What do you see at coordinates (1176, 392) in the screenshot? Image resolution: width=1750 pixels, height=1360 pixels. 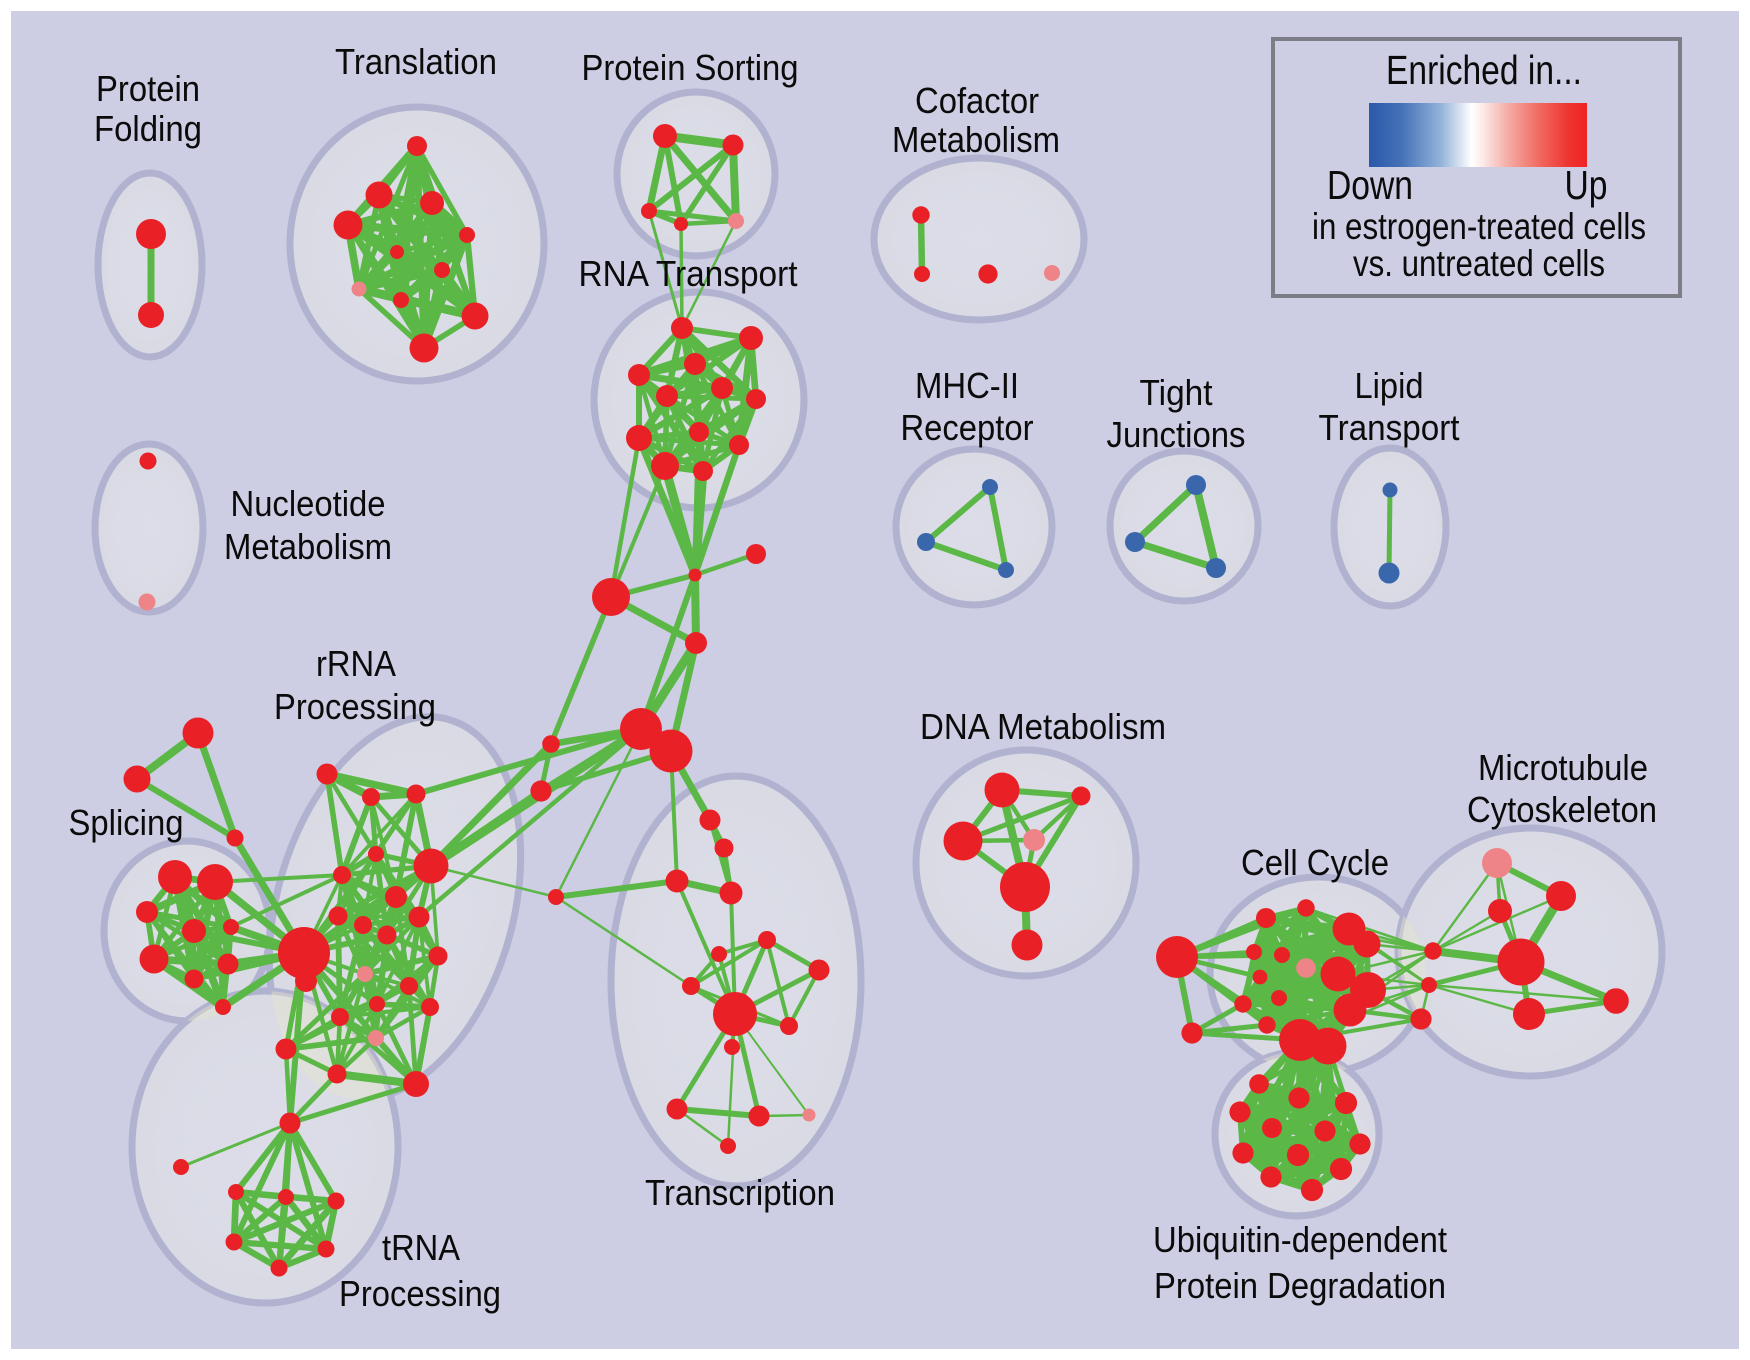 I see `svg-text: Tight` at bounding box center [1176, 392].